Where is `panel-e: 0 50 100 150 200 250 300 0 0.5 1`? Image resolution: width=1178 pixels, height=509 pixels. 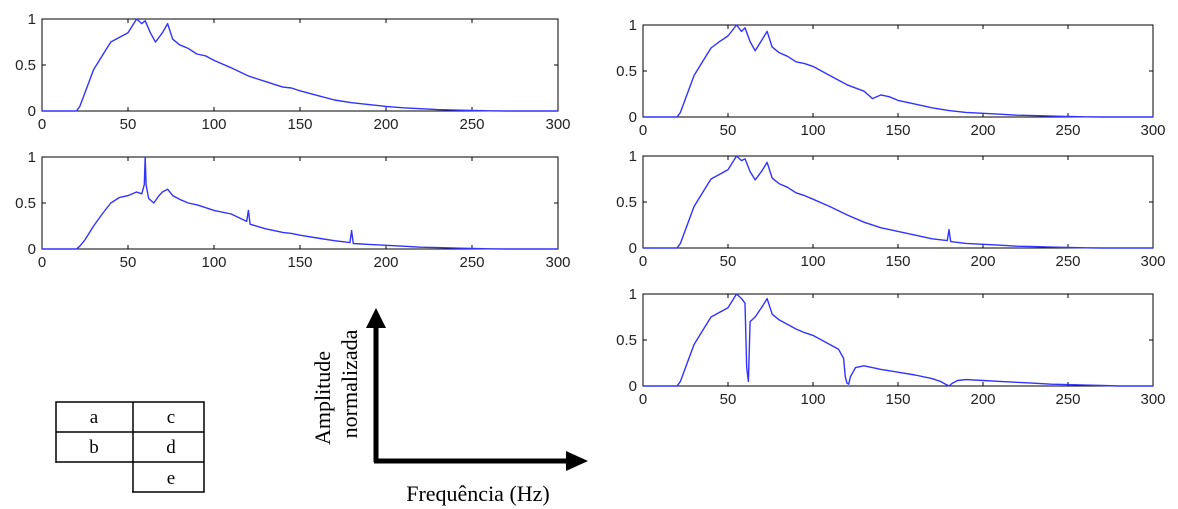
panel-e: 0 50 100 150 200 250 300 0 0.5 1 is located at coordinates (890, 347).